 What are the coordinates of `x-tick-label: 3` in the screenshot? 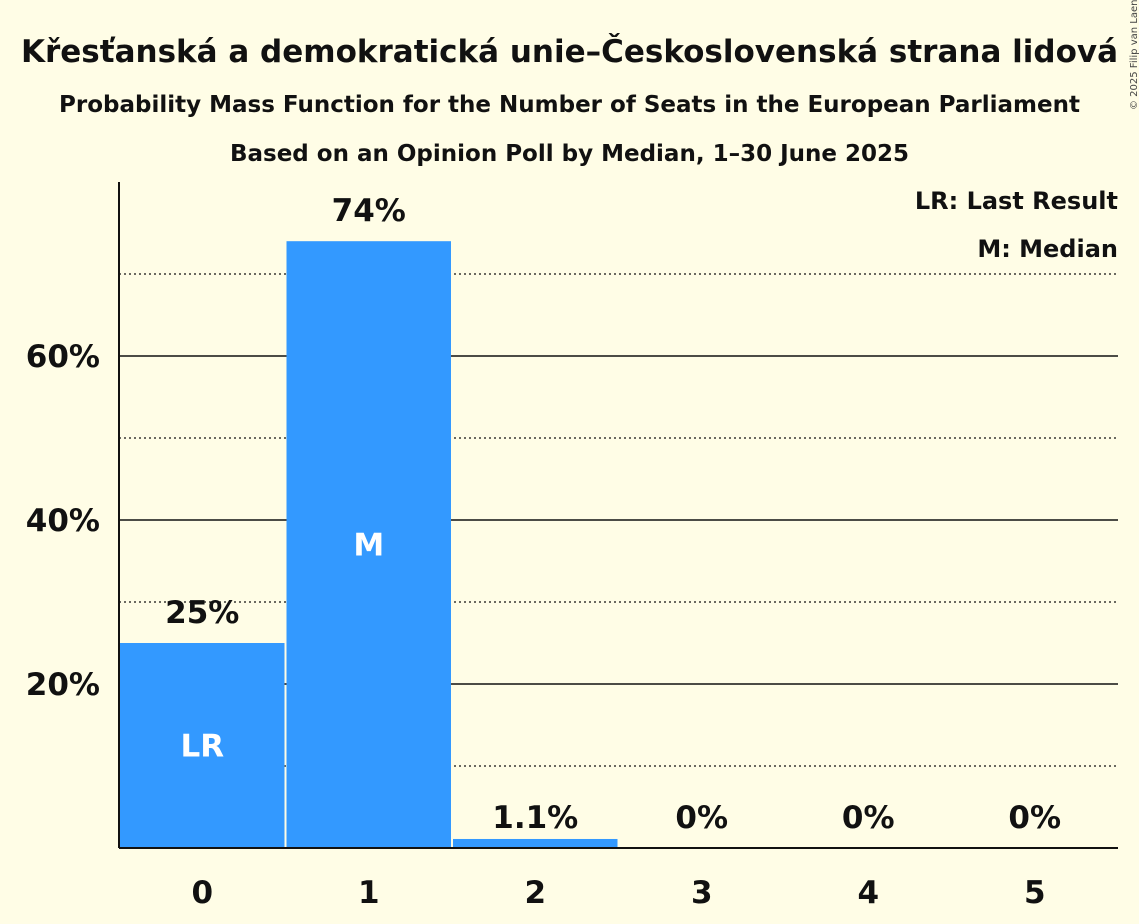 It's located at (702, 893).